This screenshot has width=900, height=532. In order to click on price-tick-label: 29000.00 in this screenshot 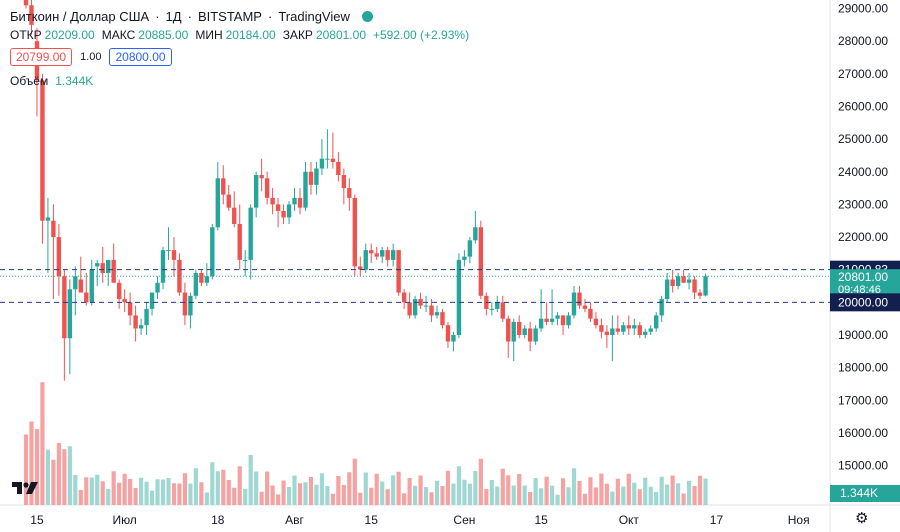, I will do `click(863, 9)`.